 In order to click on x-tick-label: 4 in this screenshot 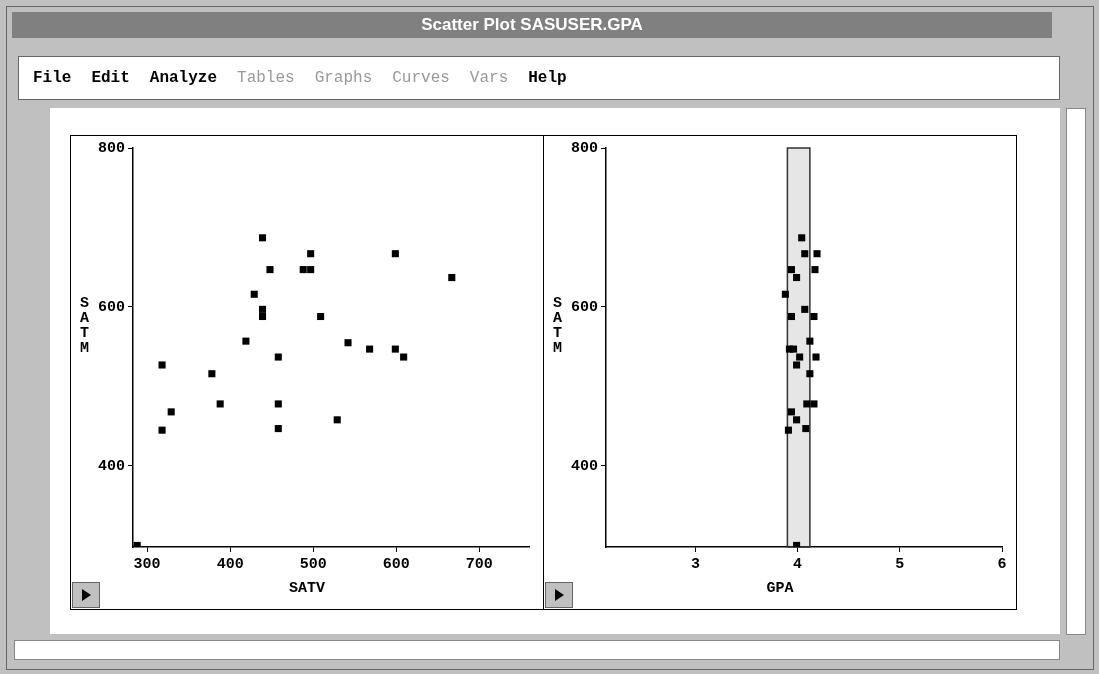, I will do `click(798, 564)`.